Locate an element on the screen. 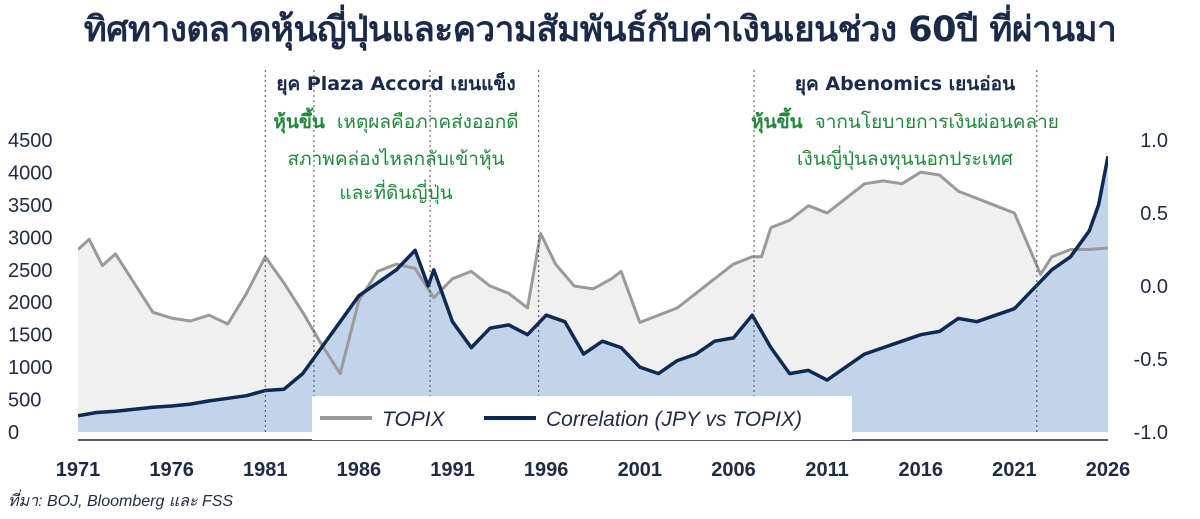 The height and width of the screenshot is (519, 1200). annotation-abe-line2: เงินญี่ปุ่นลงทุนนอกประเทศ is located at coordinates (905, 158).